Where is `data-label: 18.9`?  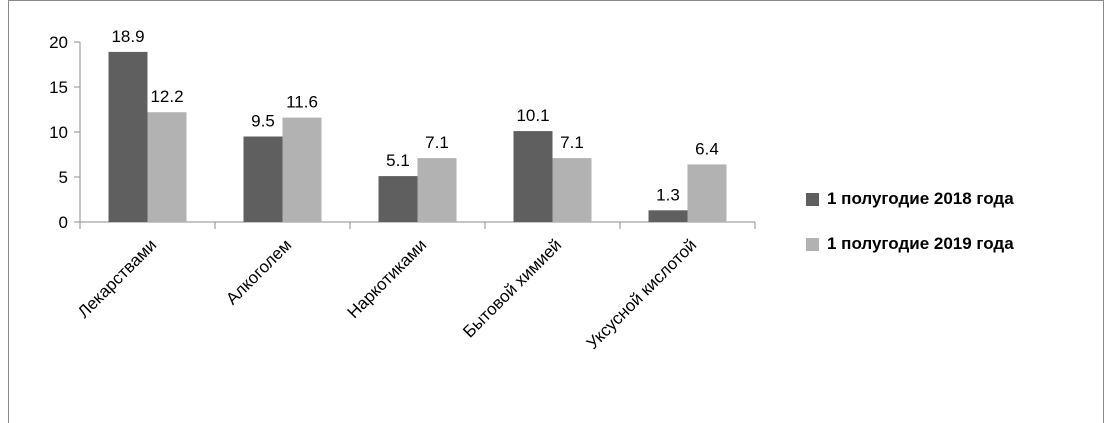 data-label: 18.9 is located at coordinates (127, 36).